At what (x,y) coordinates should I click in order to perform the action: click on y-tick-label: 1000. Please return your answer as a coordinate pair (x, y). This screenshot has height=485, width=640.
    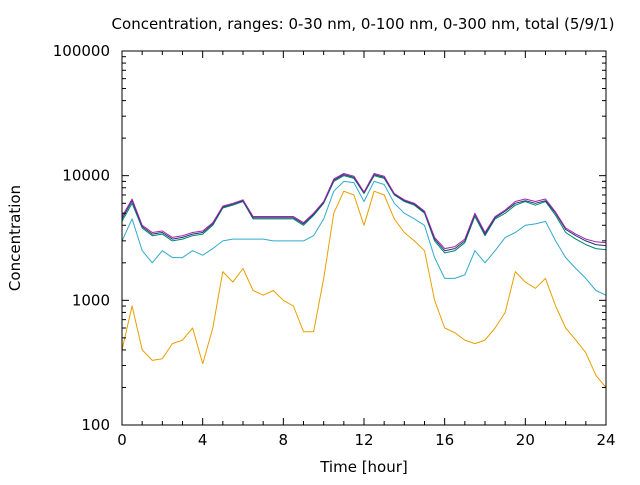
    Looking at the image, I should click on (91, 300).